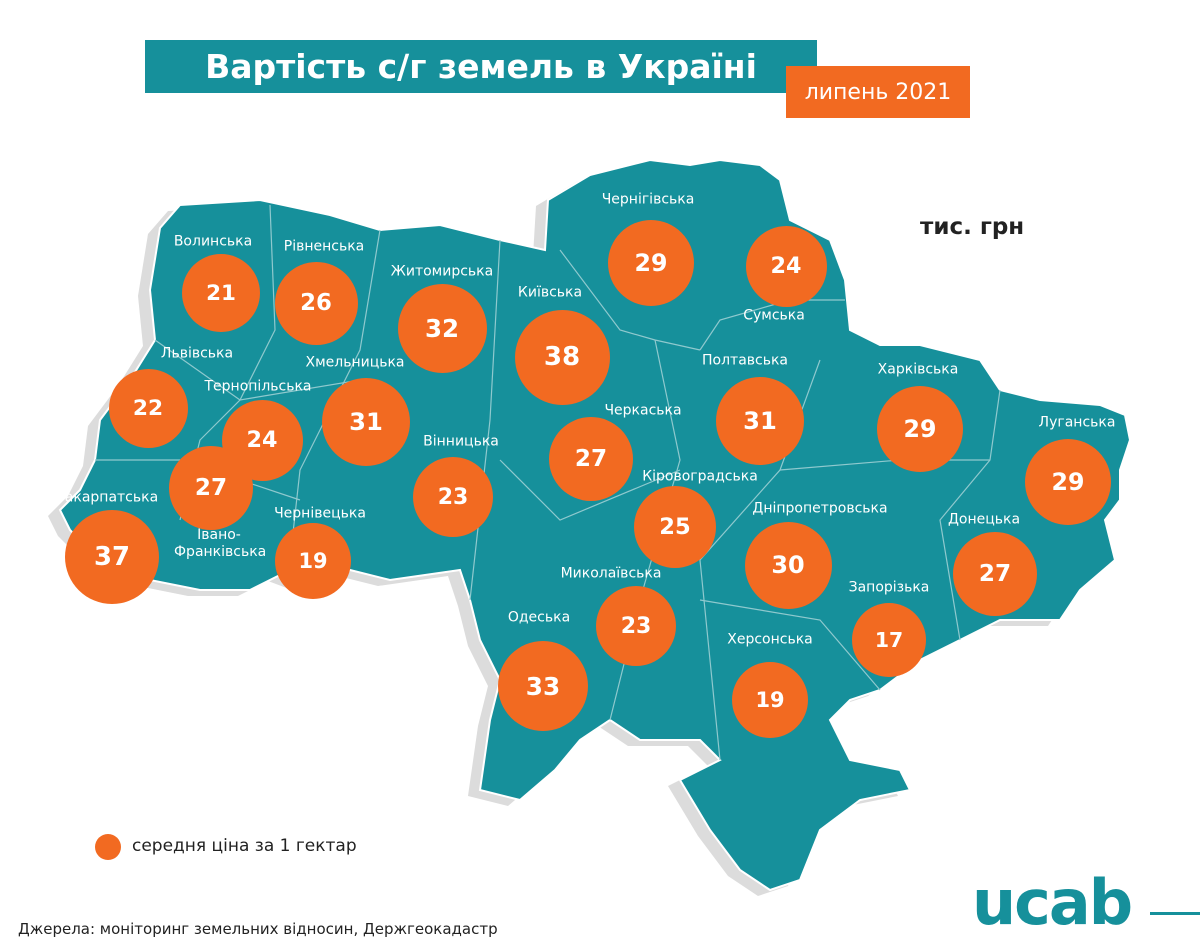 Image resolution: width=1200 pixels, height=949 pixels. Describe the element at coordinates (197, 353) in the screenshot. I see `region-name: Львівська` at that location.